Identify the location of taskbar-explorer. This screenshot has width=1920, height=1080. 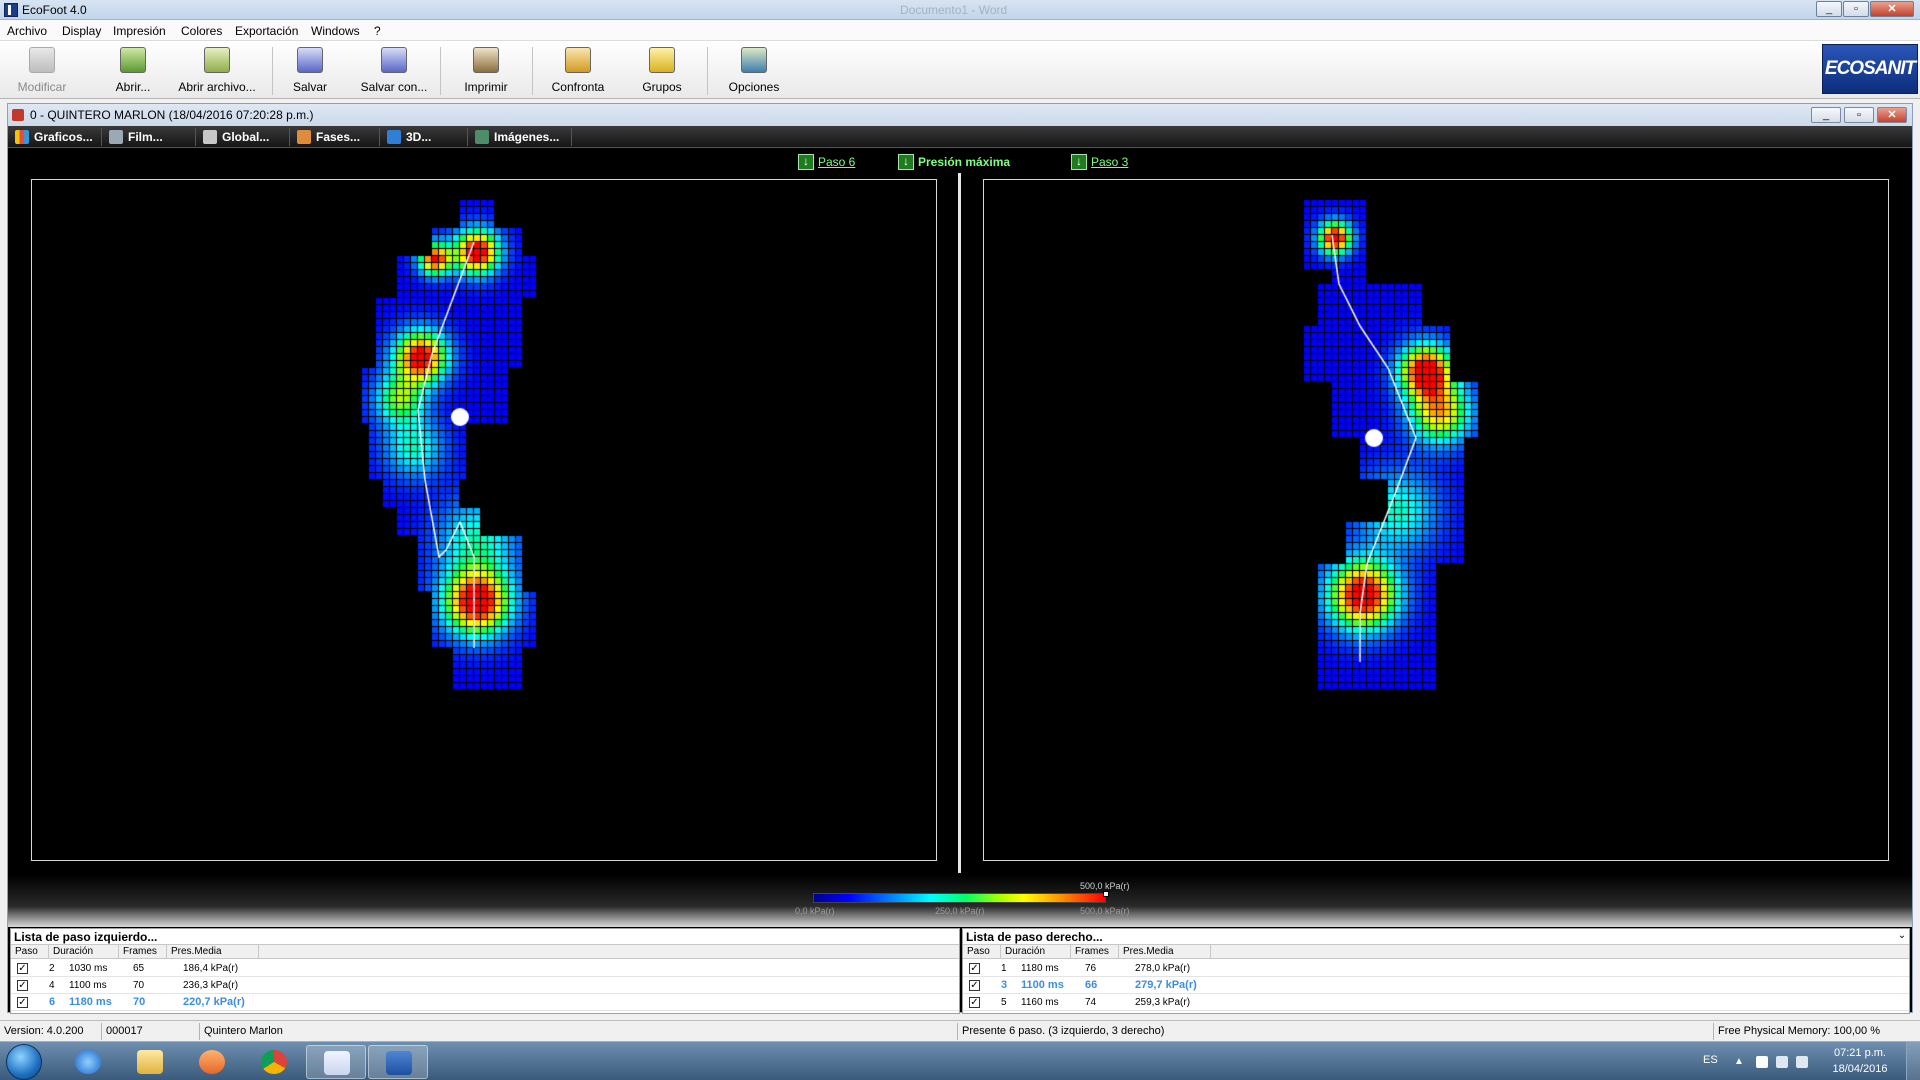
(150, 1062).